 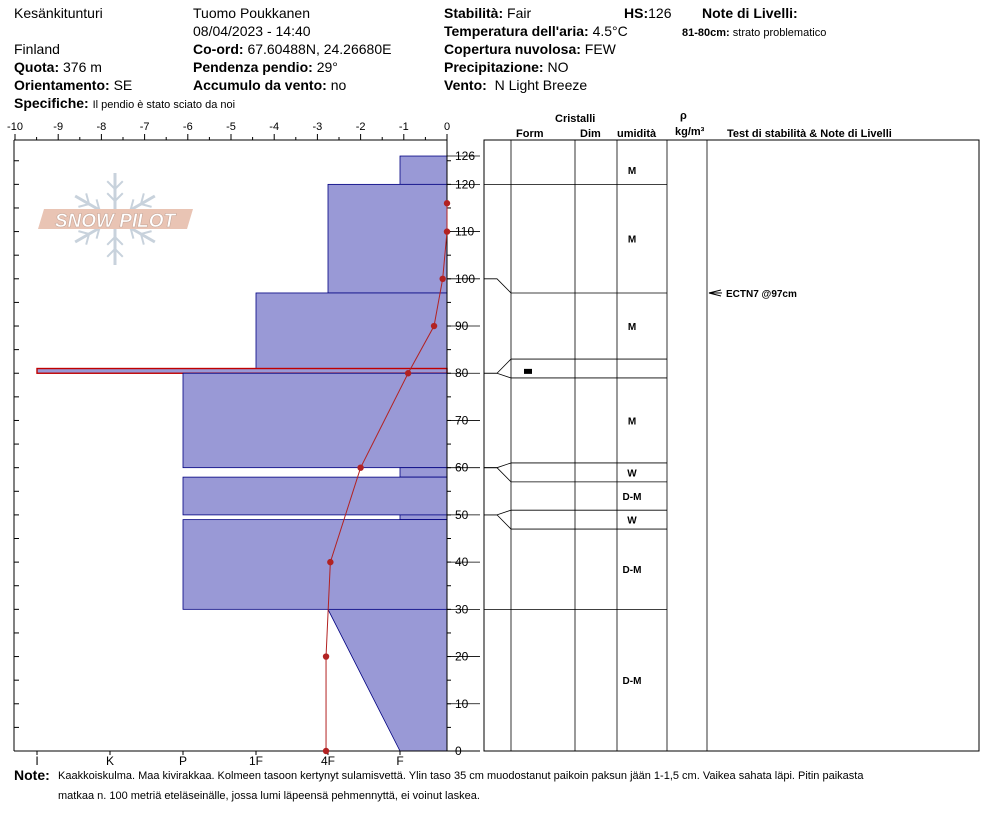 I want to click on wind-value: N Light Breeze, so click(x=541, y=85).